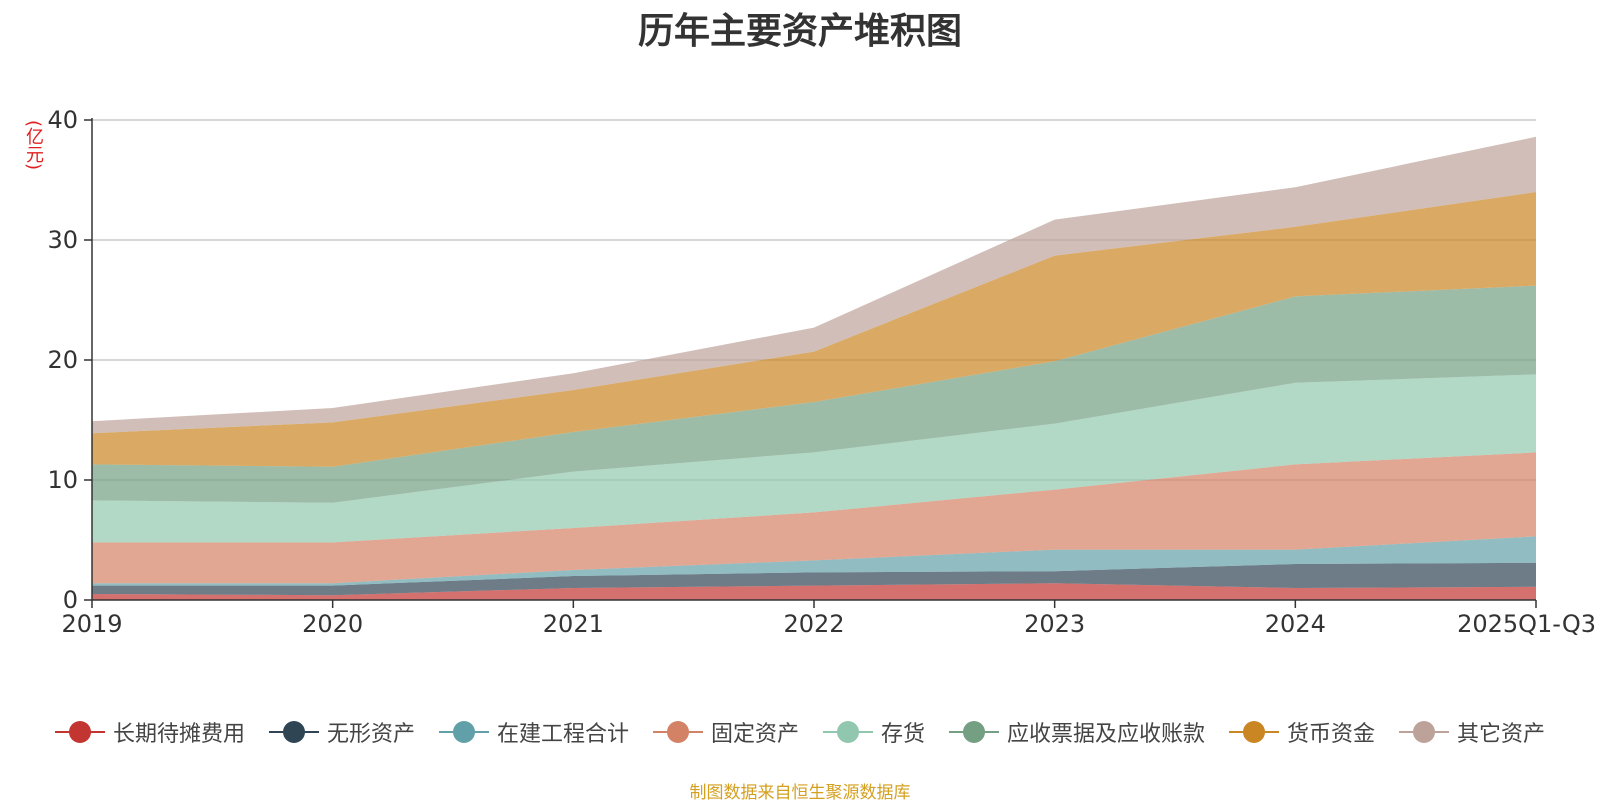 The image size is (1600, 803). Describe the element at coordinates (1331, 734) in the screenshot. I see `legend-label: 货币资金` at that location.